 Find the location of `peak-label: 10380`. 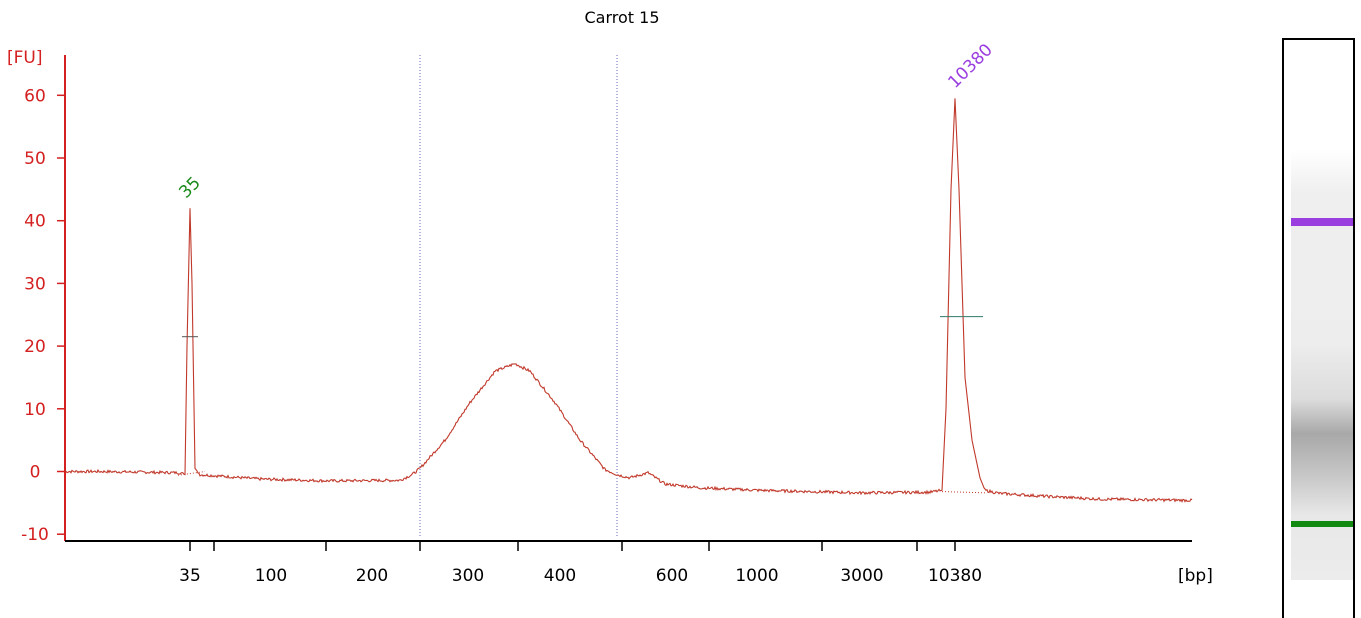

peak-label: 10380 is located at coordinates (970, 66).